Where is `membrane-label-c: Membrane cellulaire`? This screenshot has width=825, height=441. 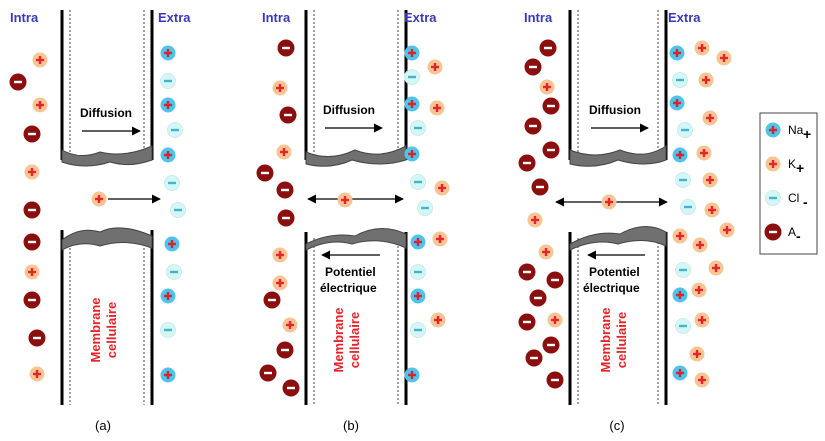
membrane-label-c: Membrane cellulaire is located at coordinates (613, 339).